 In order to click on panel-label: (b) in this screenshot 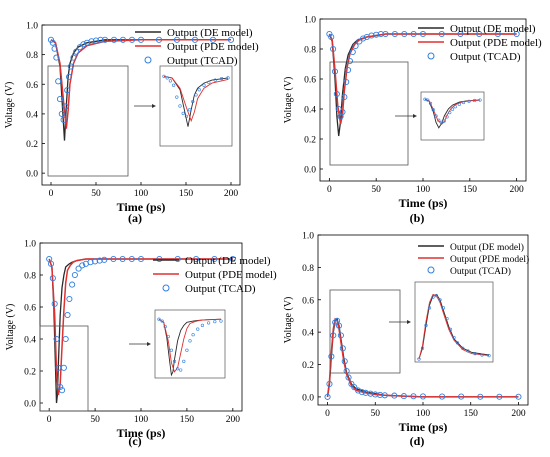, I will do `click(417, 218)`.